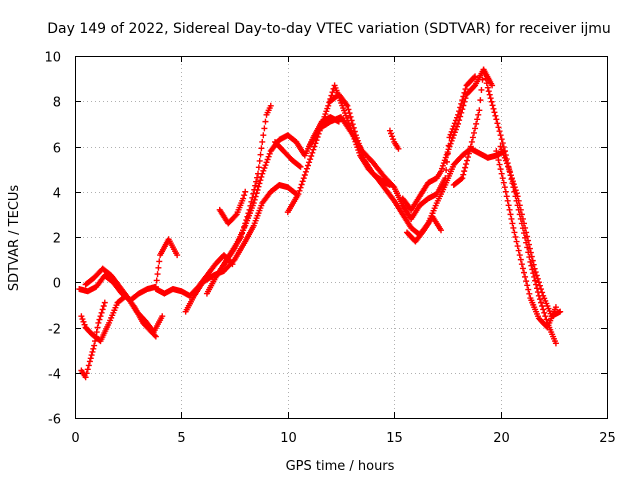 This screenshot has height=480, width=640. Describe the element at coordinates (57, 239) in the screenshot. I see `y-tick-label: 2` at that location.